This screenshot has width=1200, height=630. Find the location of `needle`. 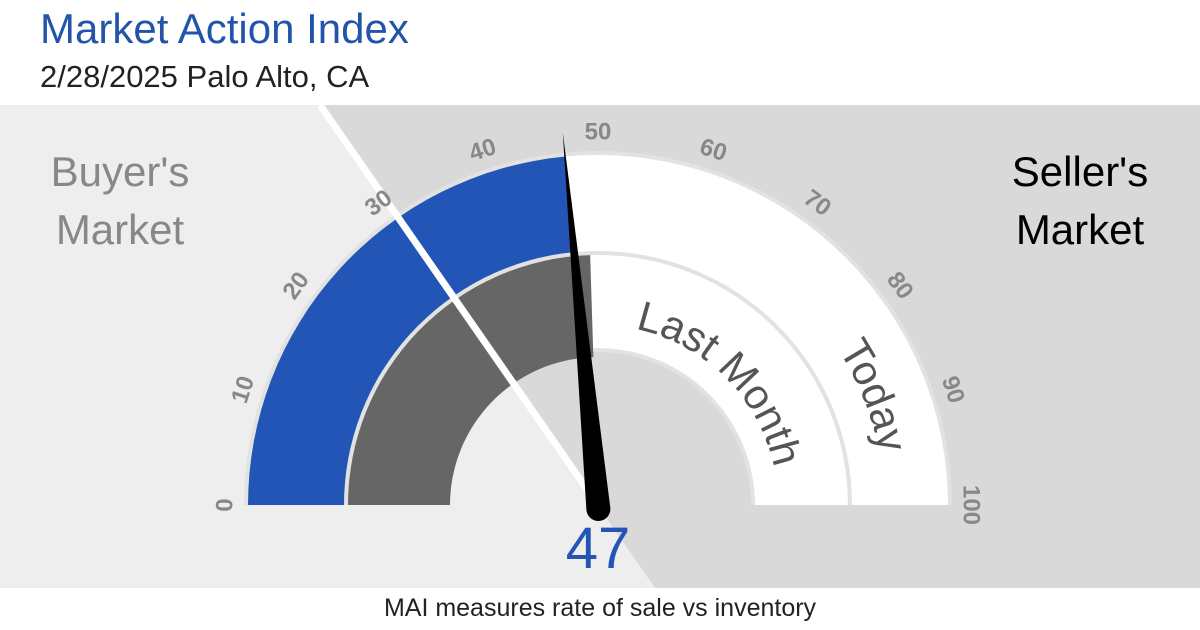

needle is located at coordinates (586, 326).